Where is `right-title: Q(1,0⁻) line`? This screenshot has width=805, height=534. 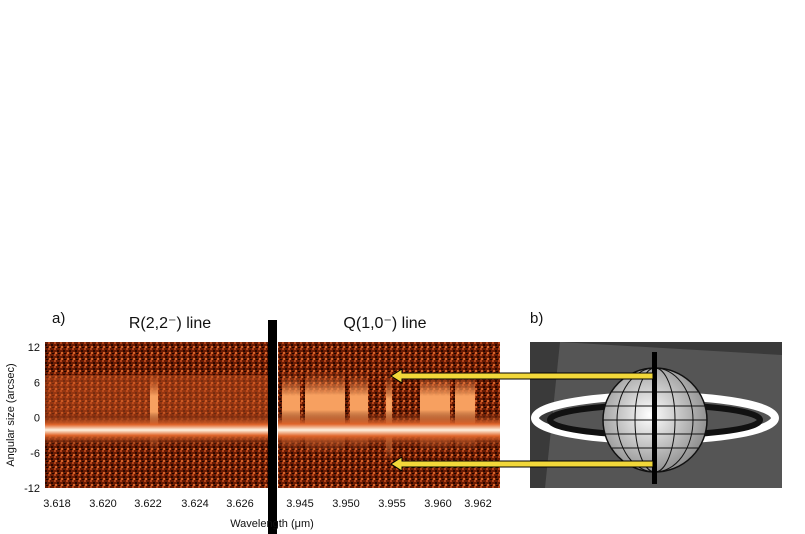 right-title: Q(1,0⁻) line is located at coordinates (384, 323).